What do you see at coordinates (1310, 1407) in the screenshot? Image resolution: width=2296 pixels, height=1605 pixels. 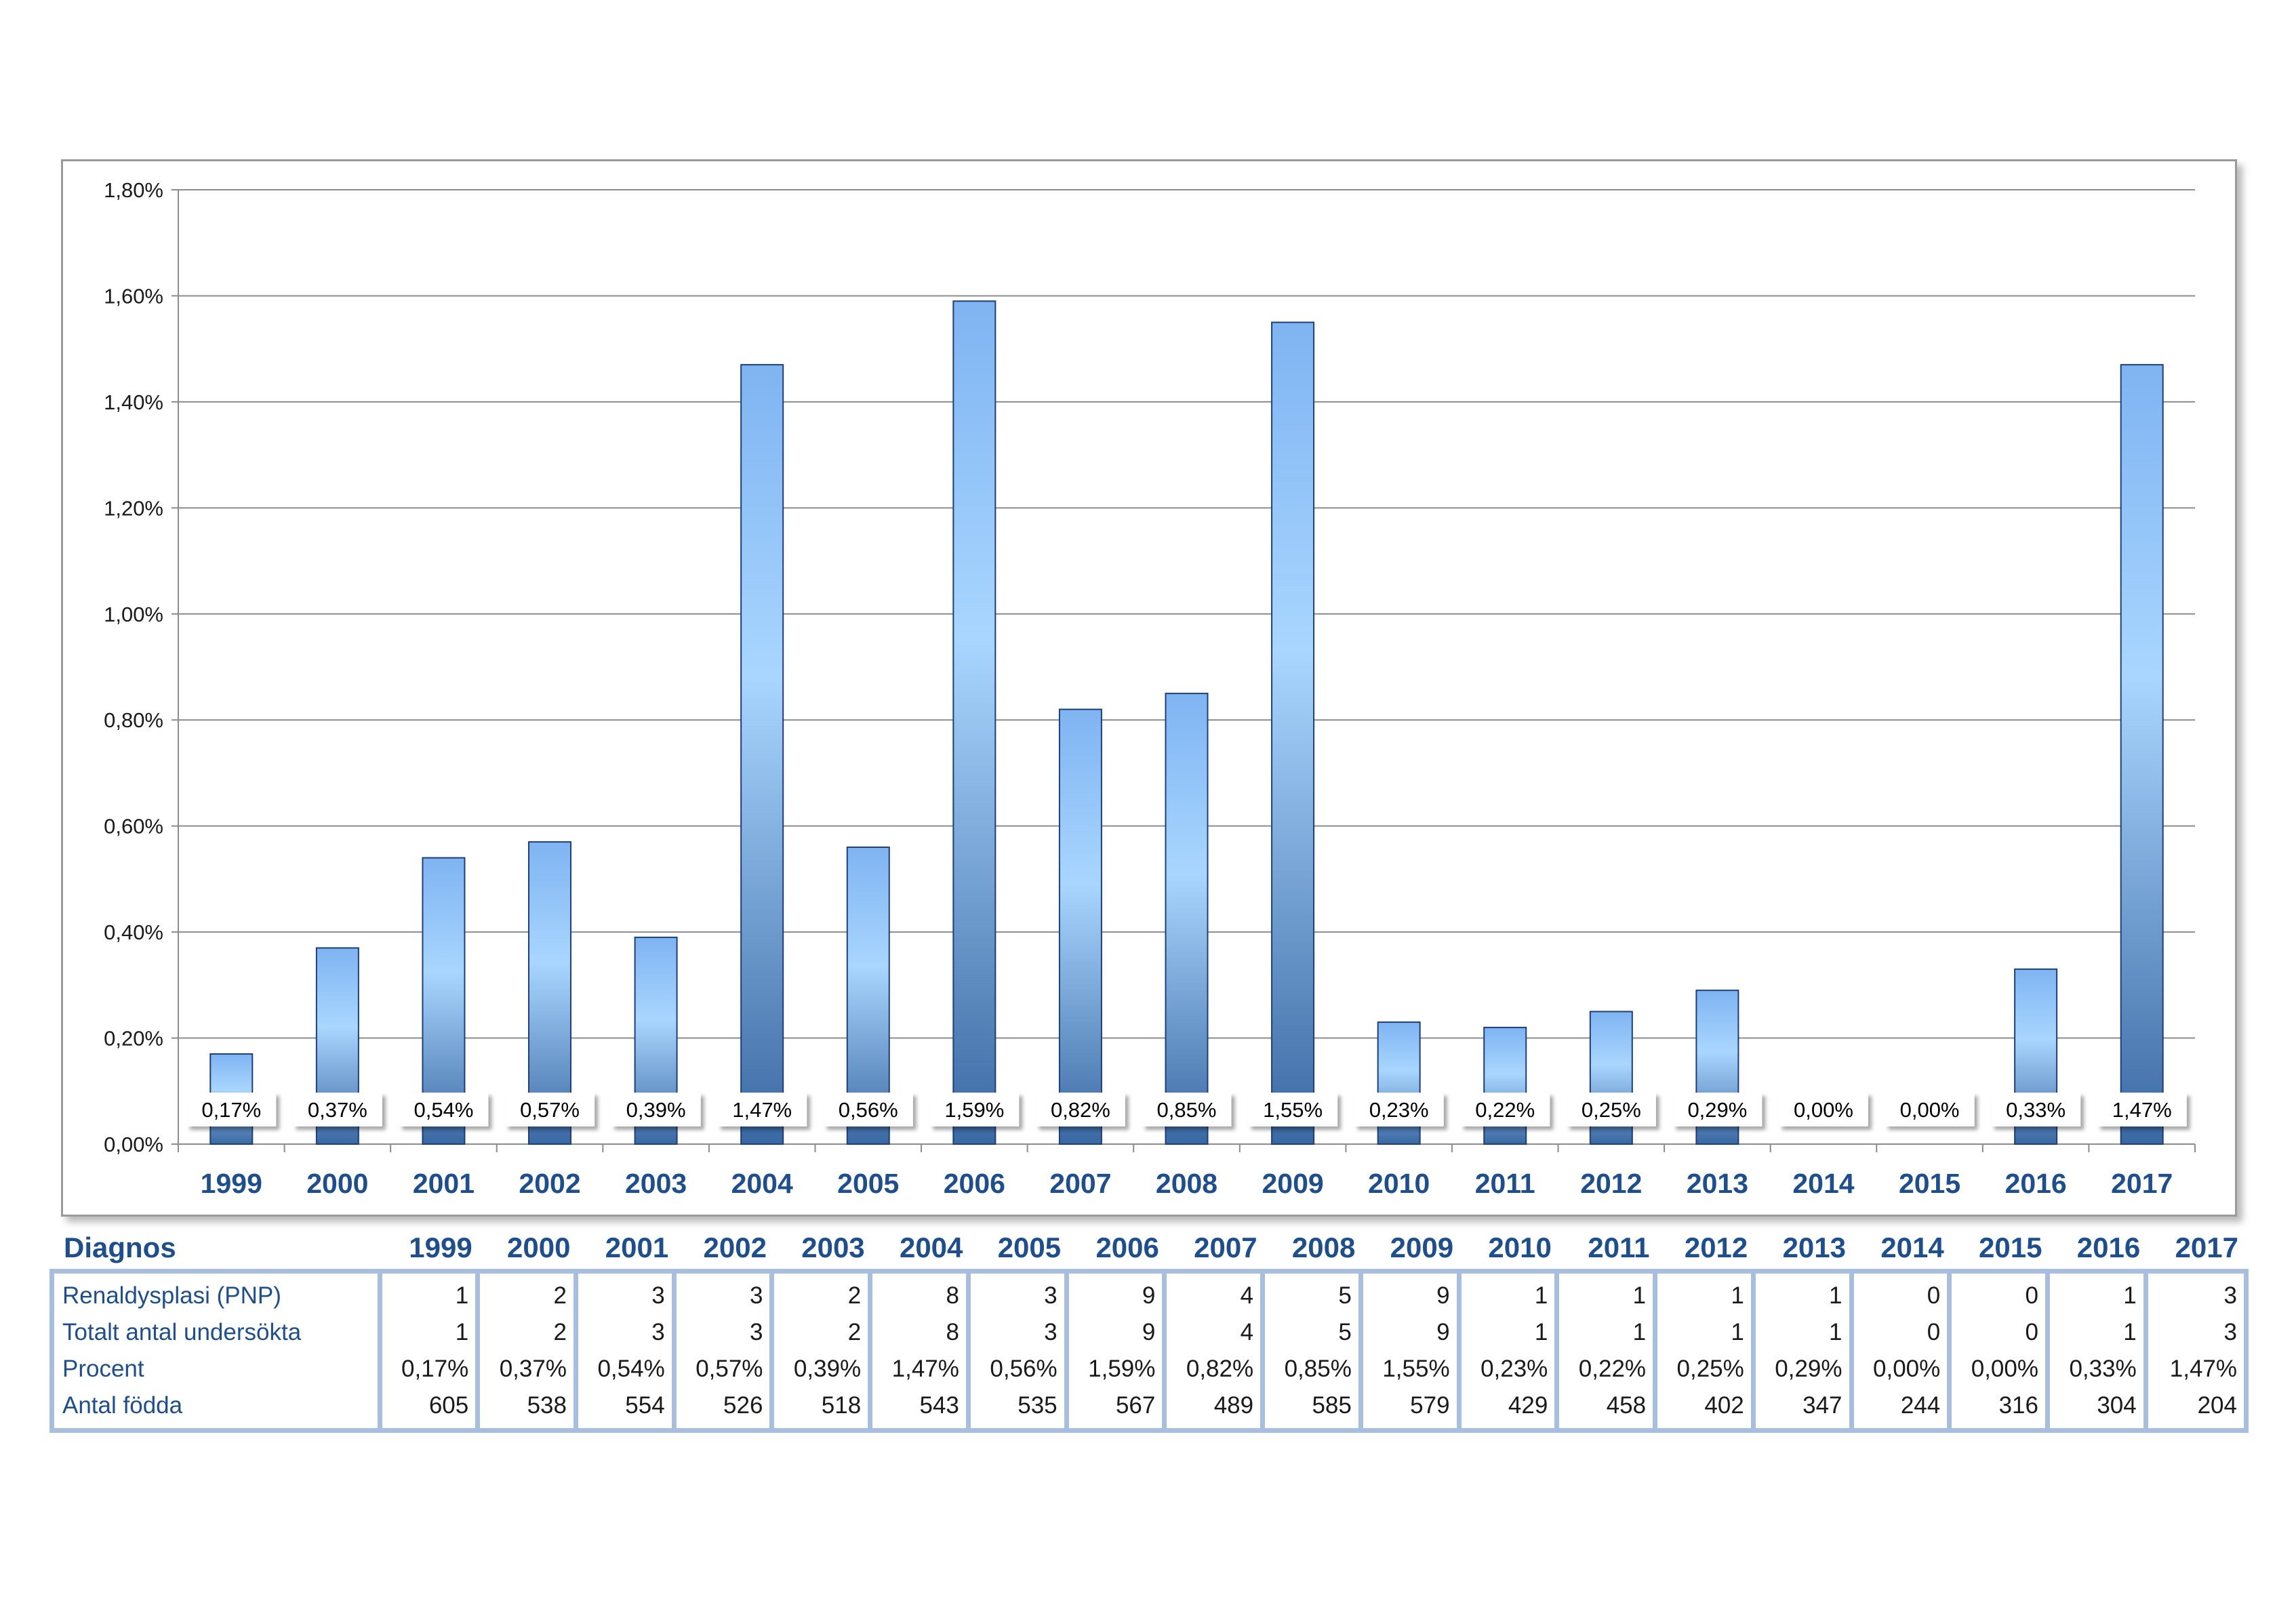 I see `table-cell: 585` at bounding box center [1310, 1407].